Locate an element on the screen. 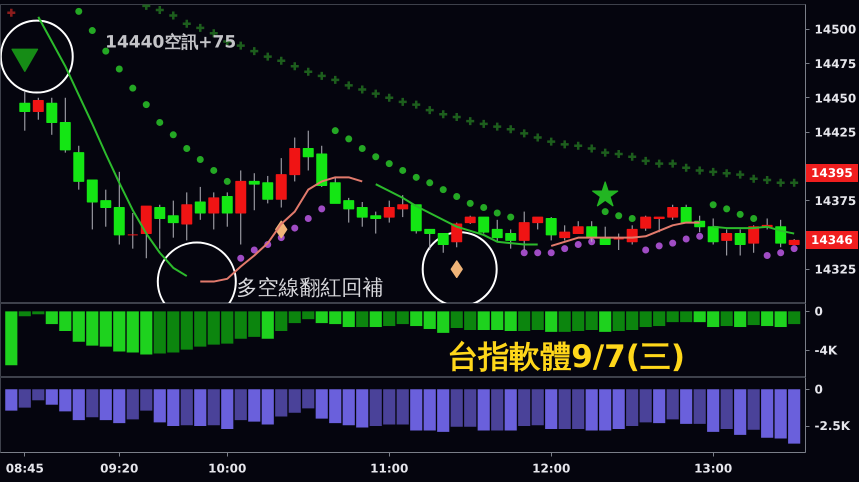 Image resolution: width=859 pixels, height=482 pixels. x-tick-label: 08:45 is located at coordinates (25, 469).